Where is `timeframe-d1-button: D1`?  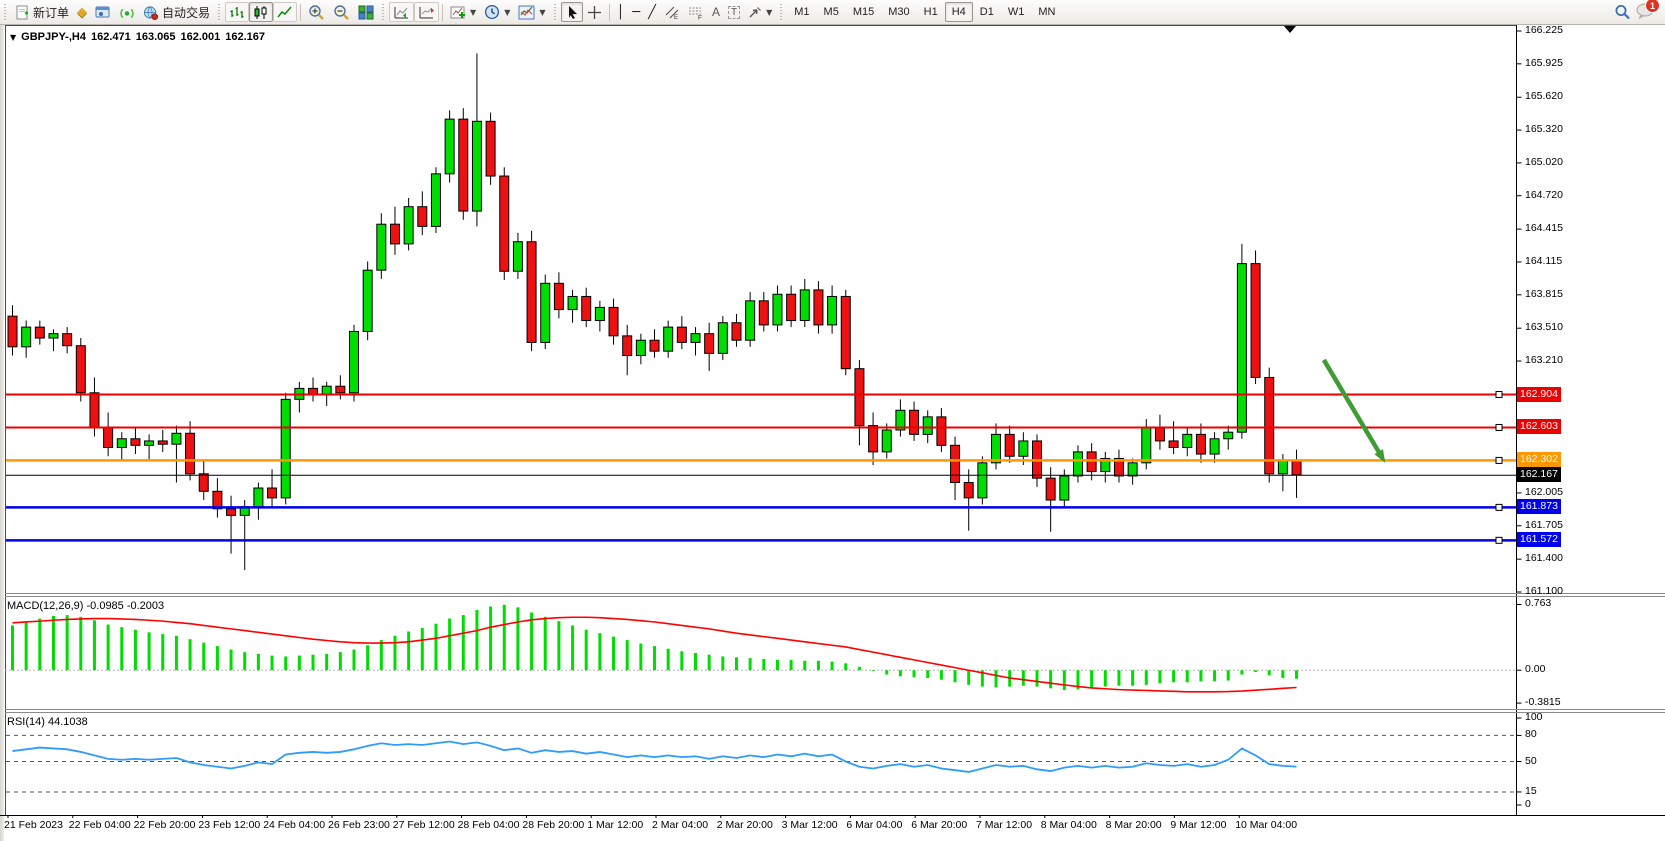
timeframe-d1-button: D1 is located at coordinates (987, 12).